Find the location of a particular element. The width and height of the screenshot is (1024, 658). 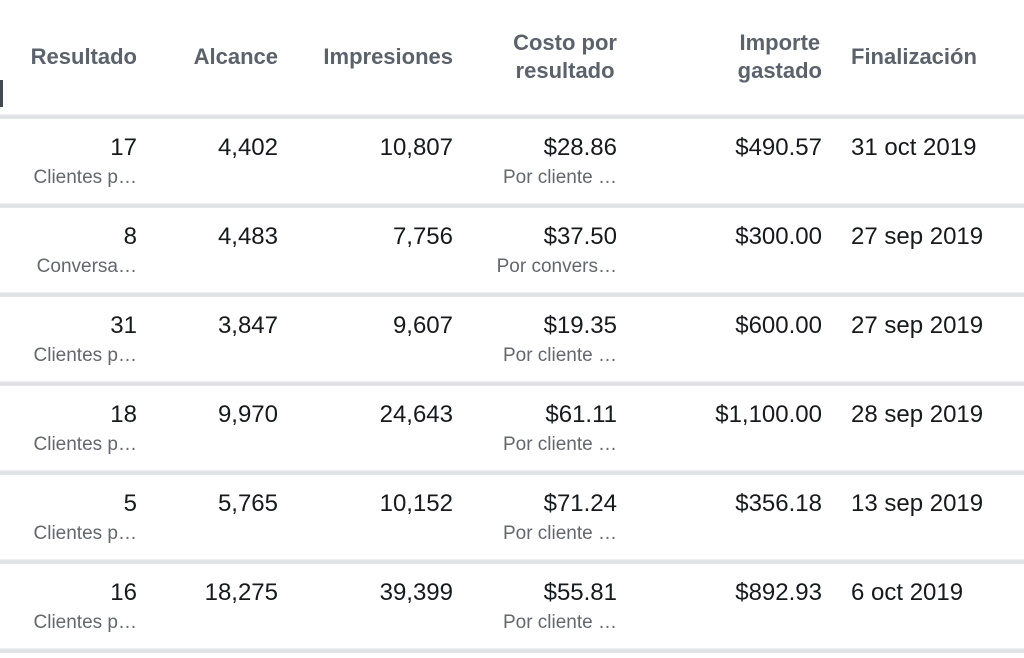

column-header-resultado: Resultado is located at coordinates (77, 57).